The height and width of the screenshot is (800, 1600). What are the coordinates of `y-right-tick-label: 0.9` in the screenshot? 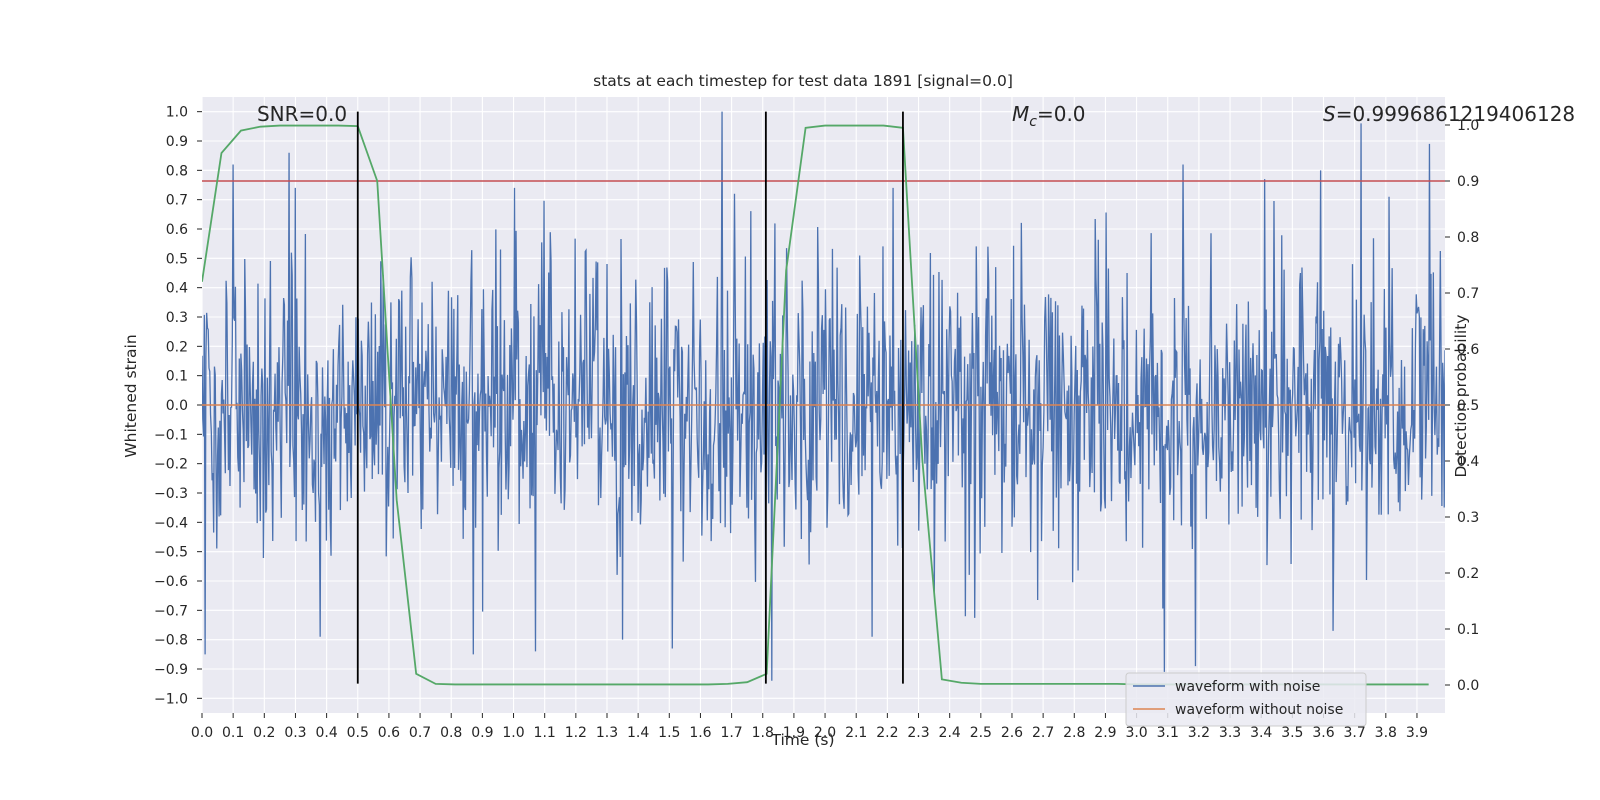 It's located at (1468, 182).